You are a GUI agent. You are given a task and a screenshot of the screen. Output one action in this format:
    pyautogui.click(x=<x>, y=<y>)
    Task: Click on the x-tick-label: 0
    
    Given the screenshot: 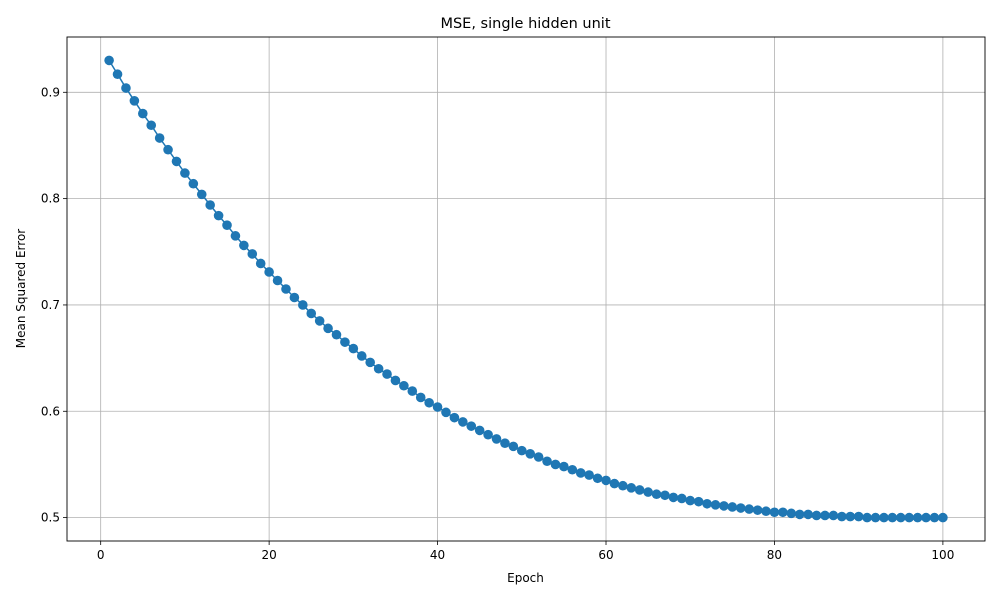 What is the action you would take?
    pyautogui.click(x=101, y=555)
    